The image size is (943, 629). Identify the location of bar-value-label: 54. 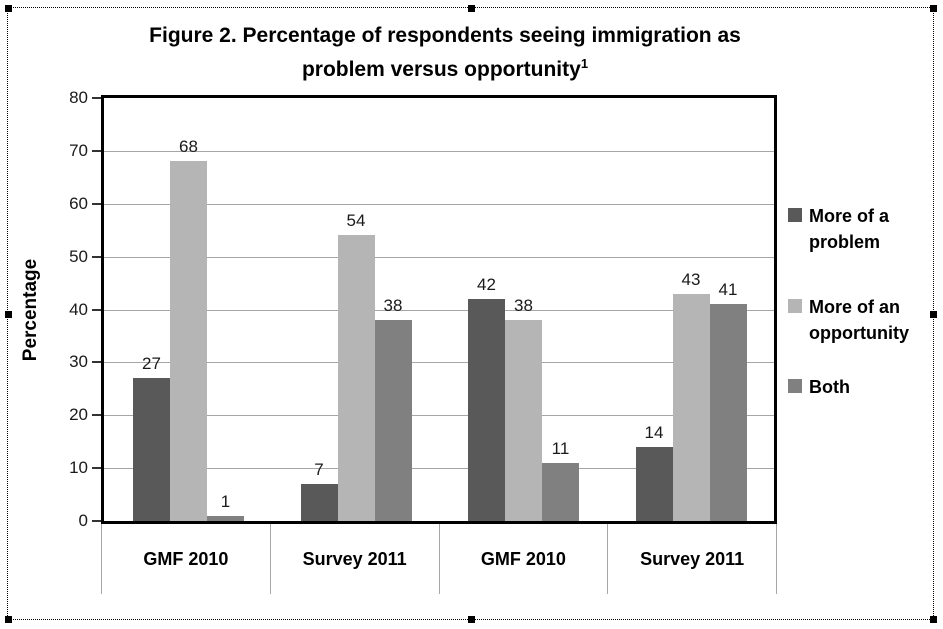
(356, 221).